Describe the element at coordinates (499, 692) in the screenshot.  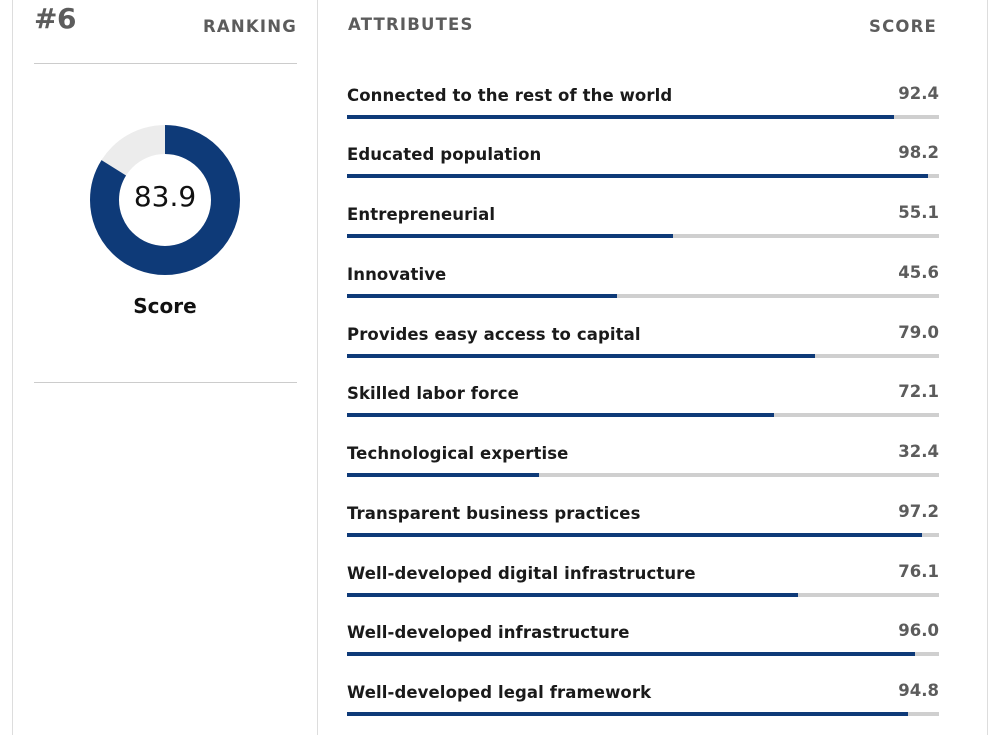
I see `attribute-name: Well-developed legal framework` at that location.